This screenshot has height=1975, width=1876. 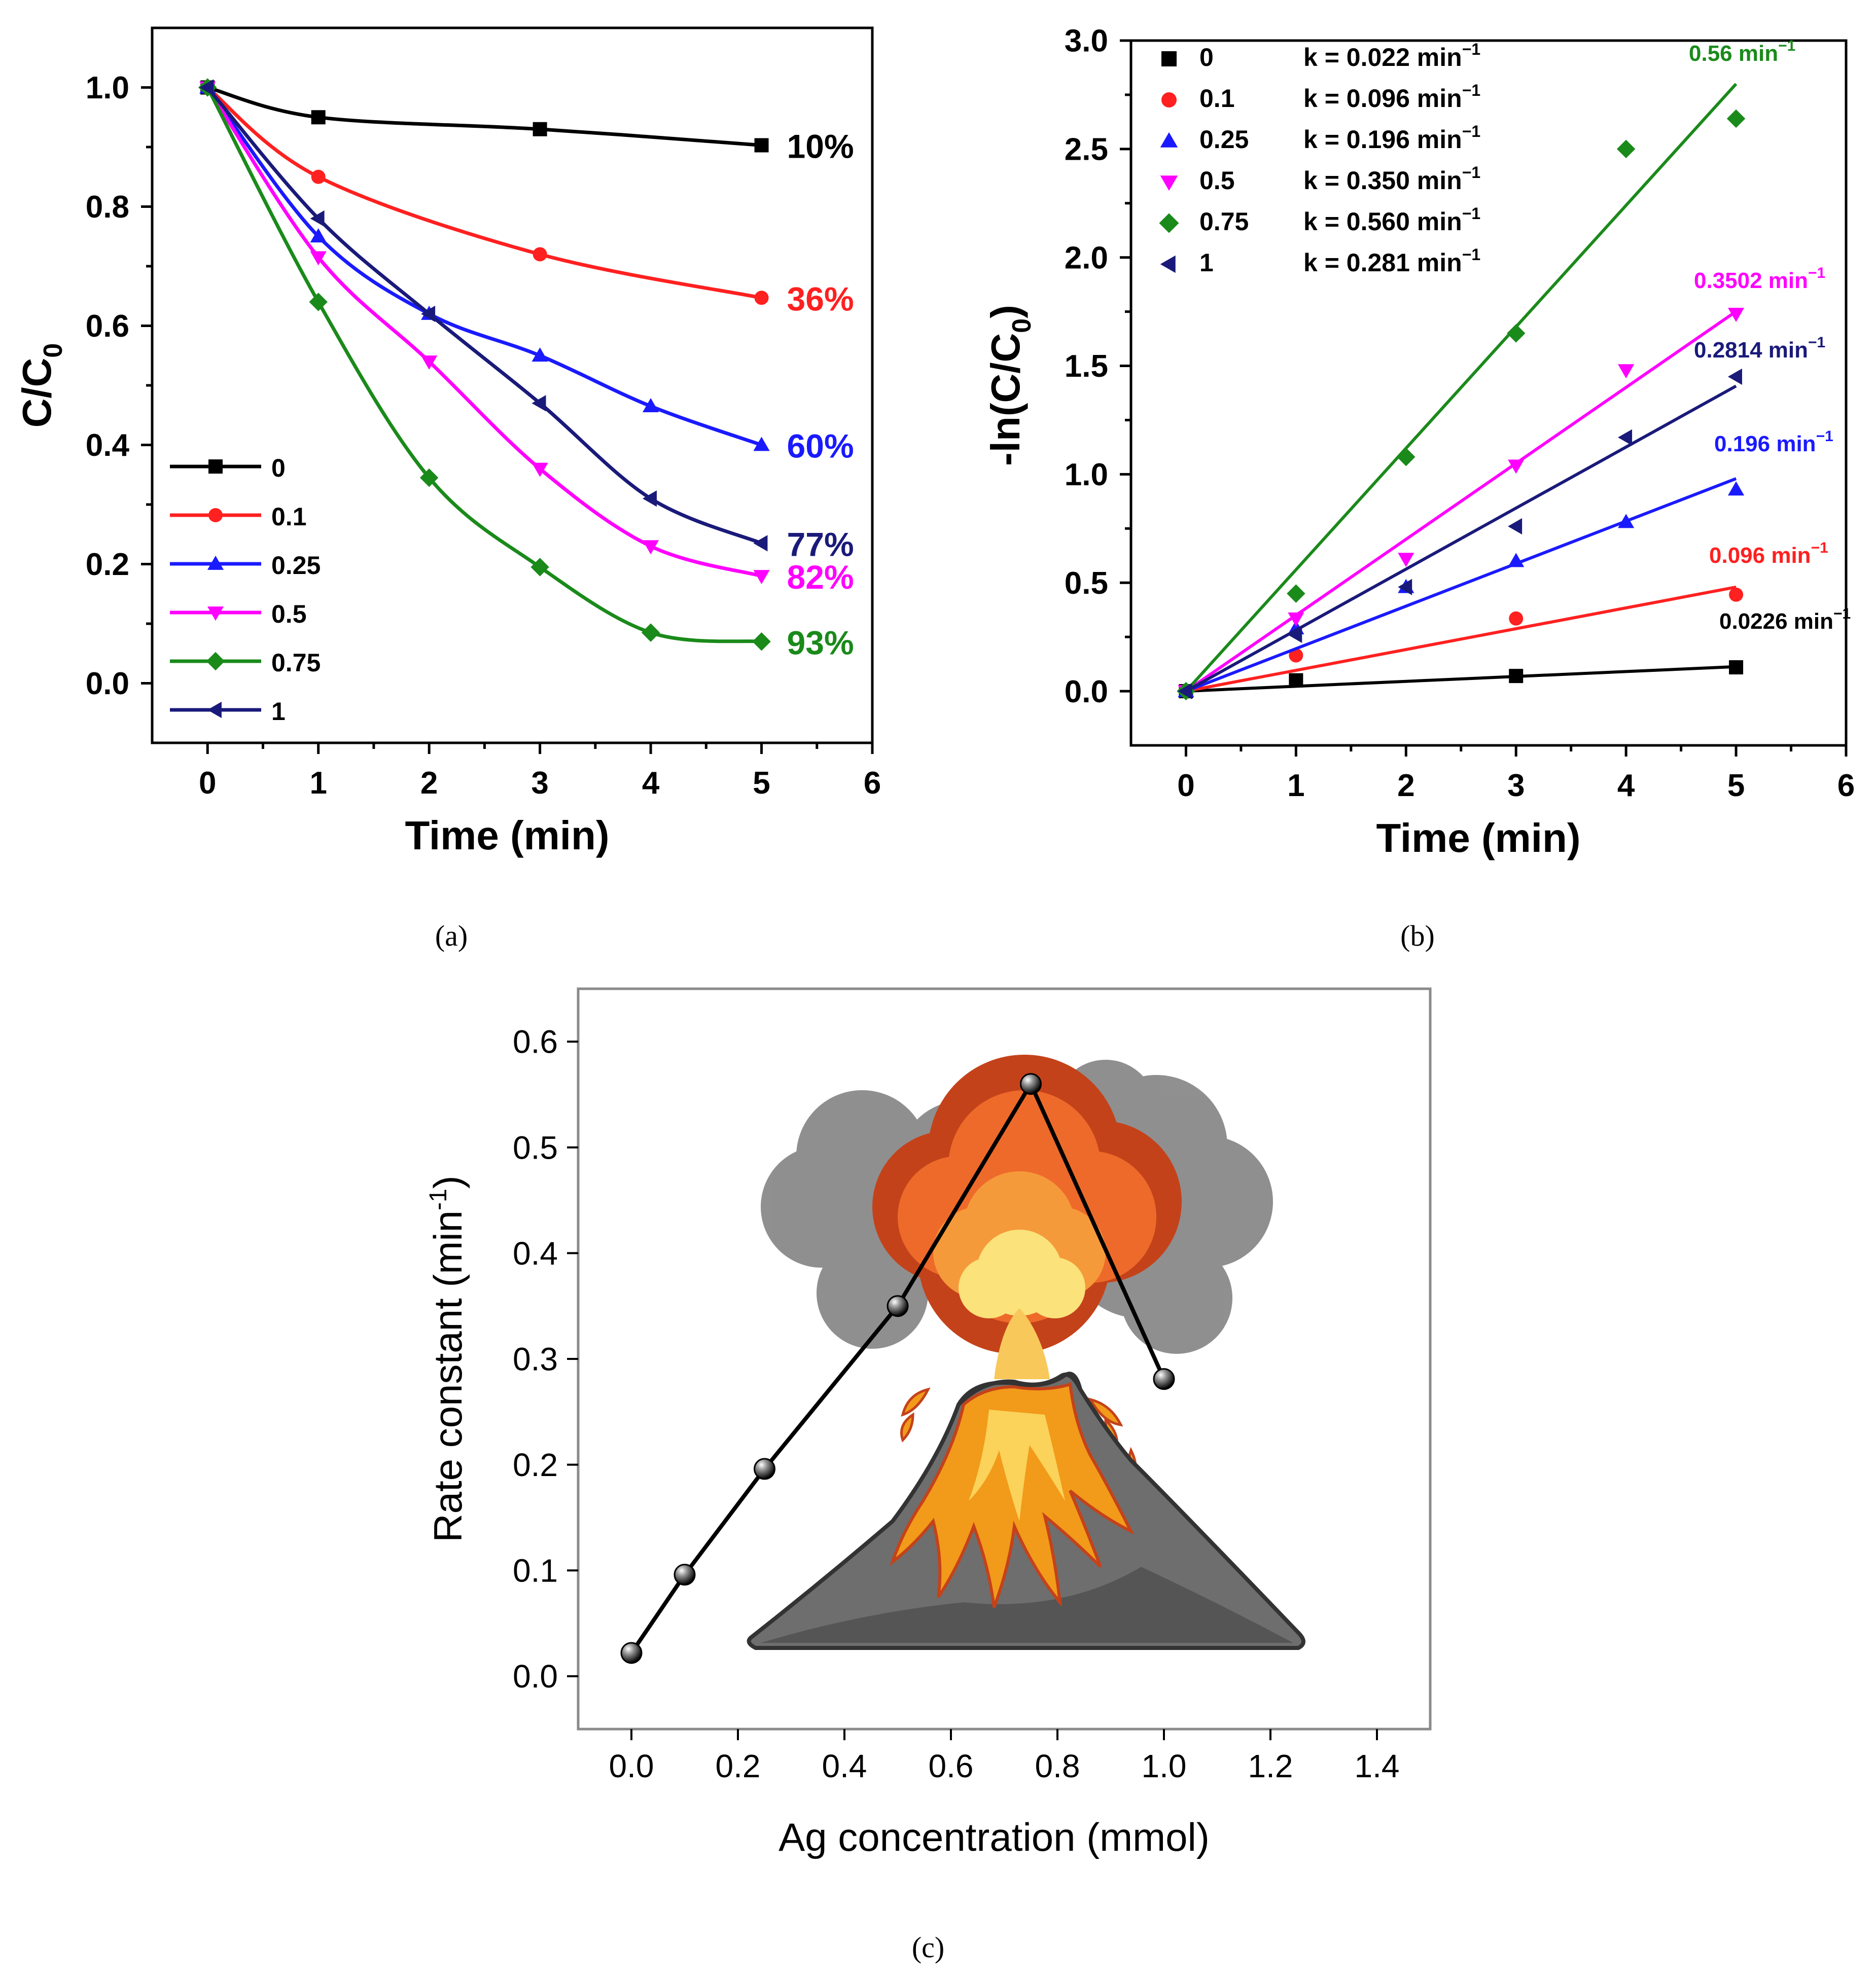 I want to click on legend-k: k = 0.096 min−1, so click(x=1391, y=97).